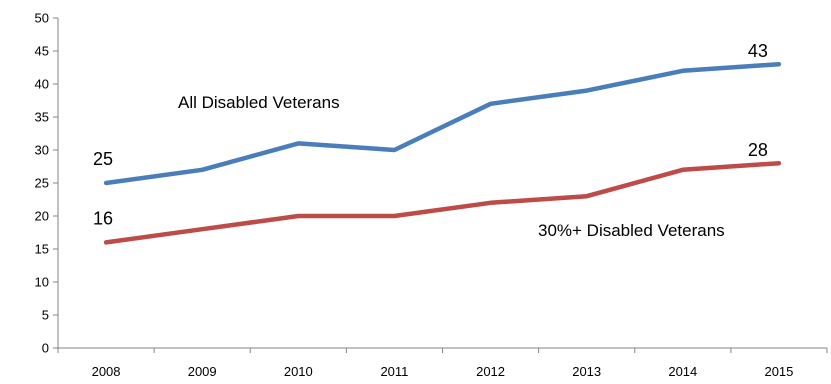 The height and width of the screenshot is (384, 831). I want to click on y-tick-label: 50, so click(42, 18).